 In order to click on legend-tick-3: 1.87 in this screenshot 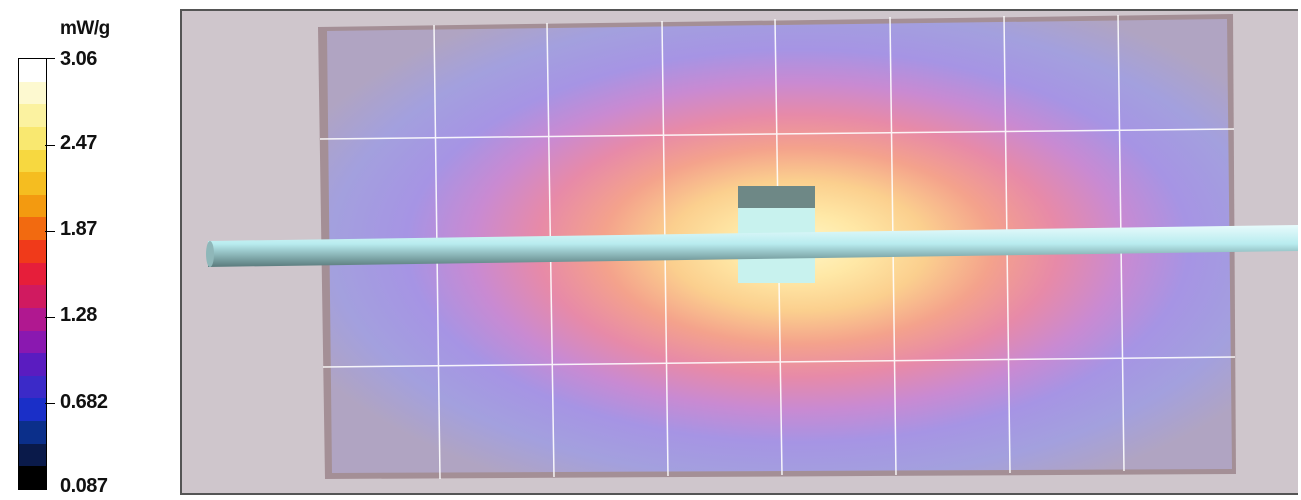, I will do `click(78, 229)`.